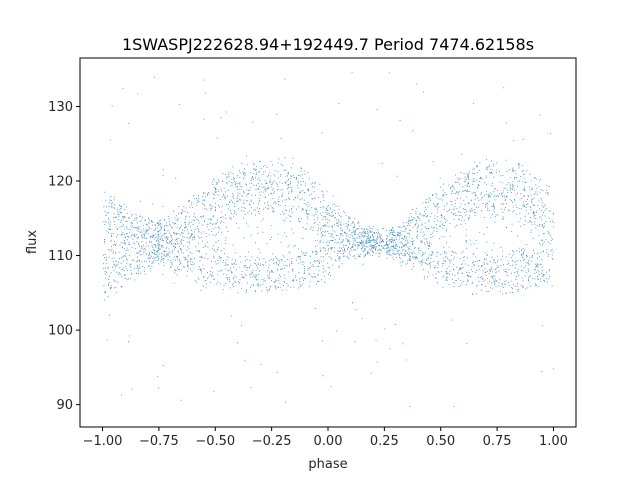 The width and height of the screenshot is (640, 480). What do you see at coordinates (553, 441) in the screenshot?
I see `x-tick-label: 1.00` at bounding box center [553, 441].